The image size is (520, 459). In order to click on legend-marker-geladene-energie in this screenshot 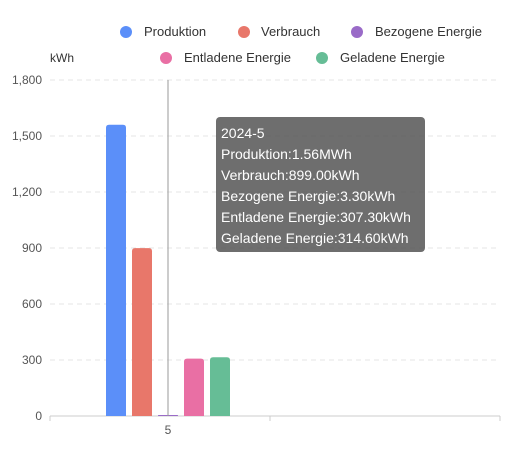, I will do `click(322, 58)`.